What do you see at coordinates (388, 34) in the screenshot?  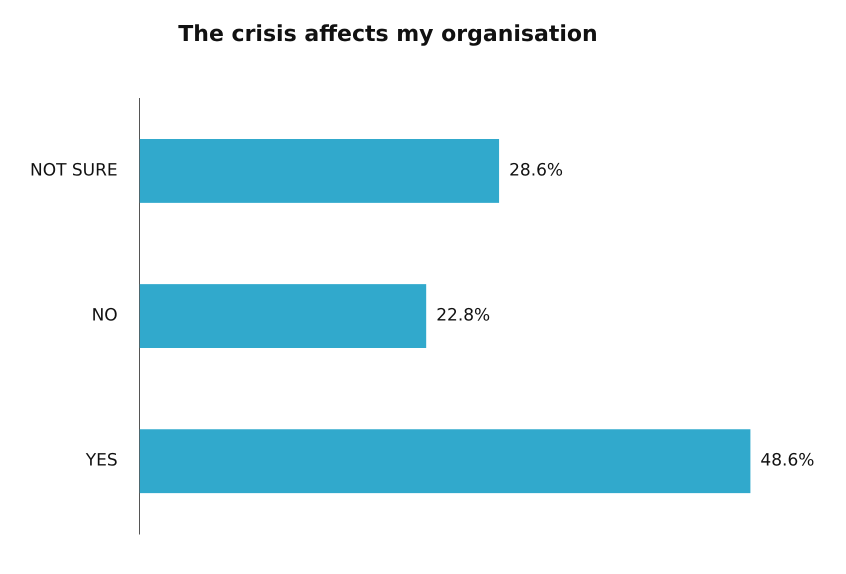 I see `chart-title: The crisis affects my organisation` at bounding box center [388, 34].